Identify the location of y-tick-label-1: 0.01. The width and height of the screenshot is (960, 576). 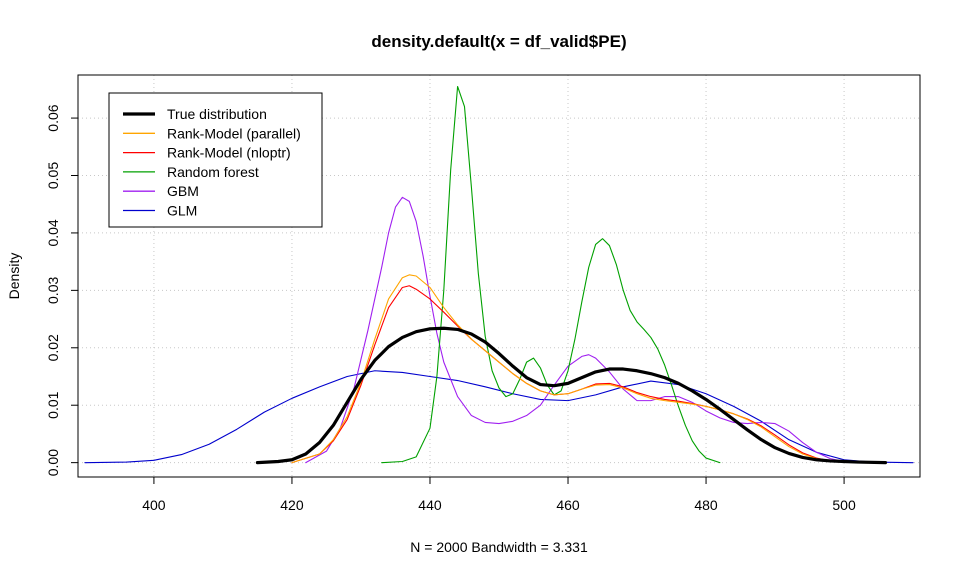
(53, 404).